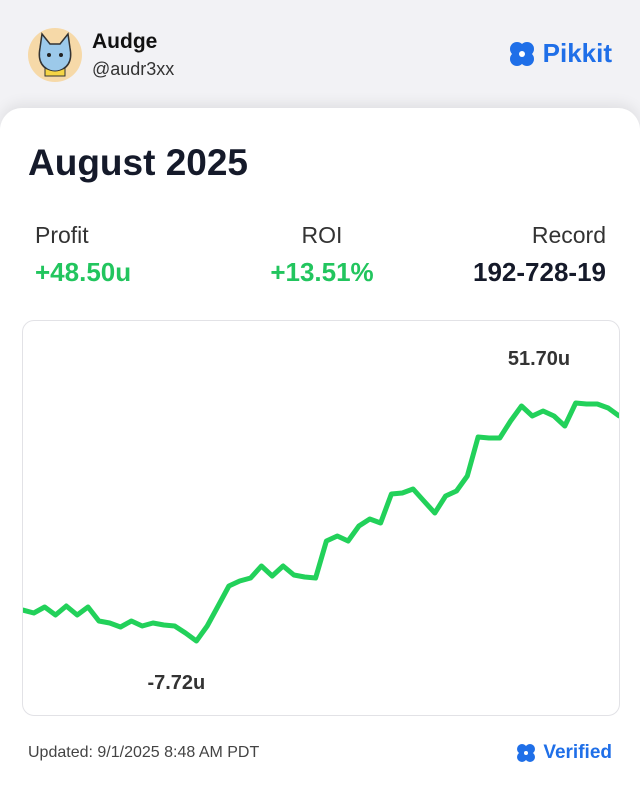 The height and width of the screenshot is (793, 640). Describe the element at coordinates (83, 272) in the screenshot. I see `stat-value: +48.50u` at that location.